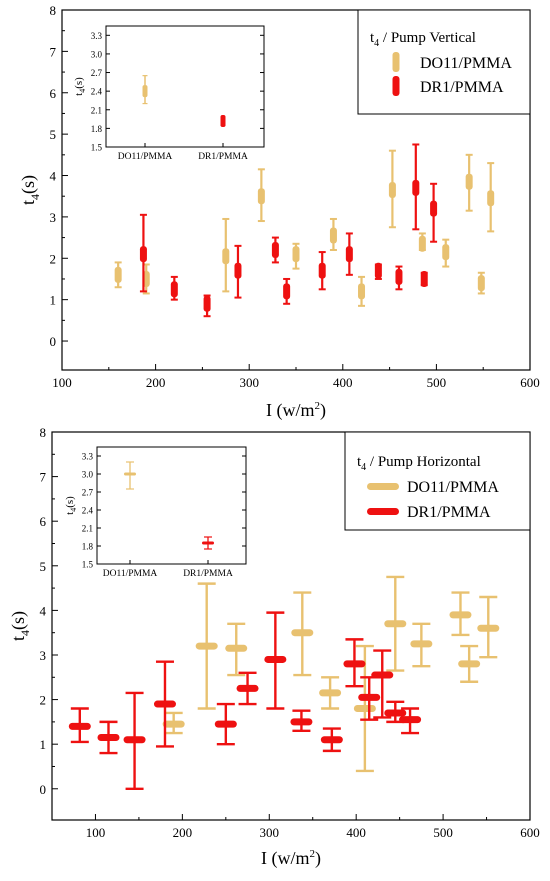 This screenshot has width=550, height=881. Describe the element at coordinates (130, 574) in the screenshot. I see `inset-x-tick-label: DO11/PMMA` at that location.